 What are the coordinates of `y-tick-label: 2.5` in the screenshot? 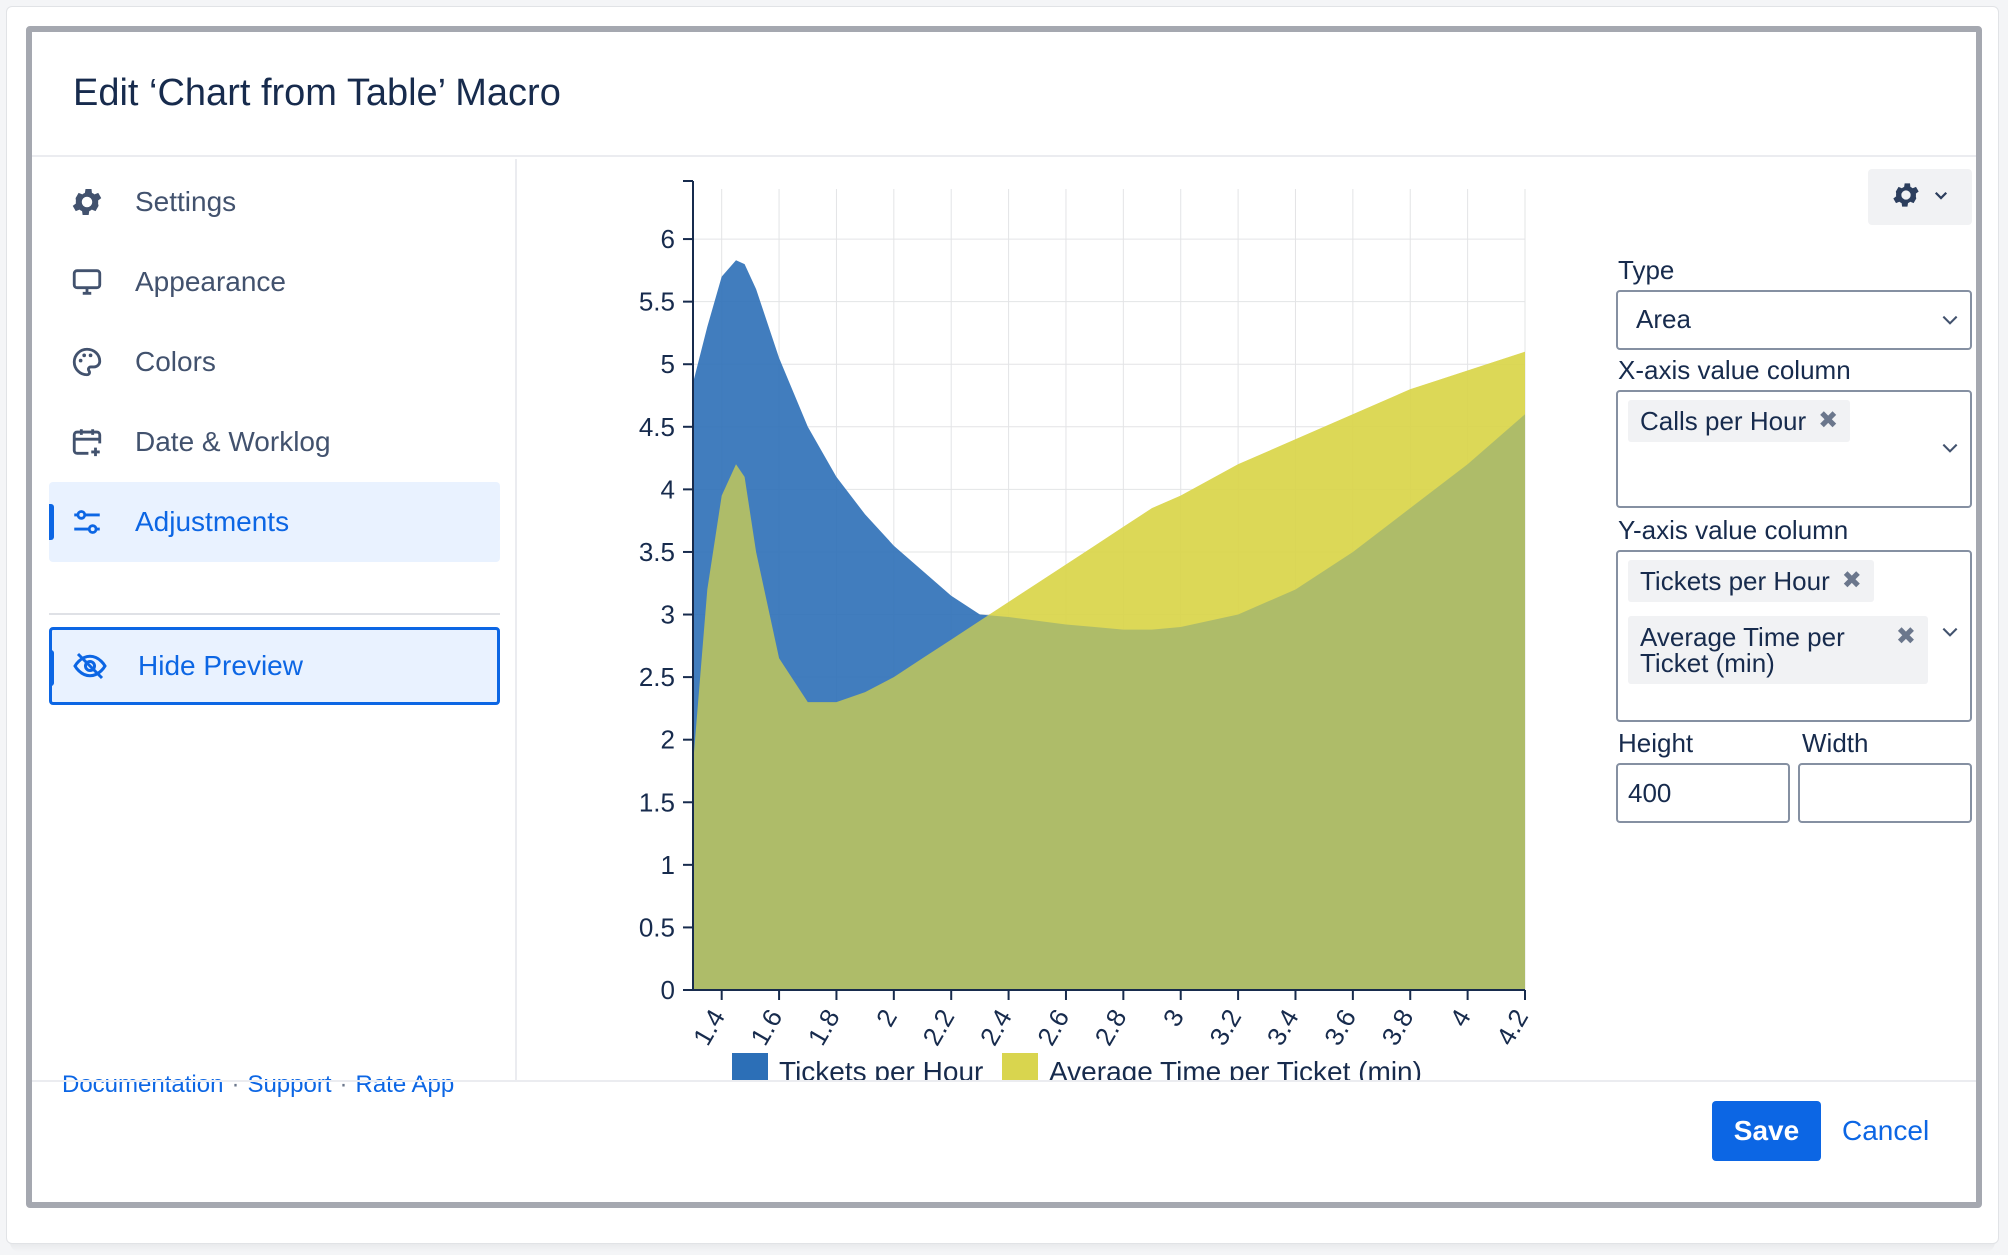 It's located at (657, 677).